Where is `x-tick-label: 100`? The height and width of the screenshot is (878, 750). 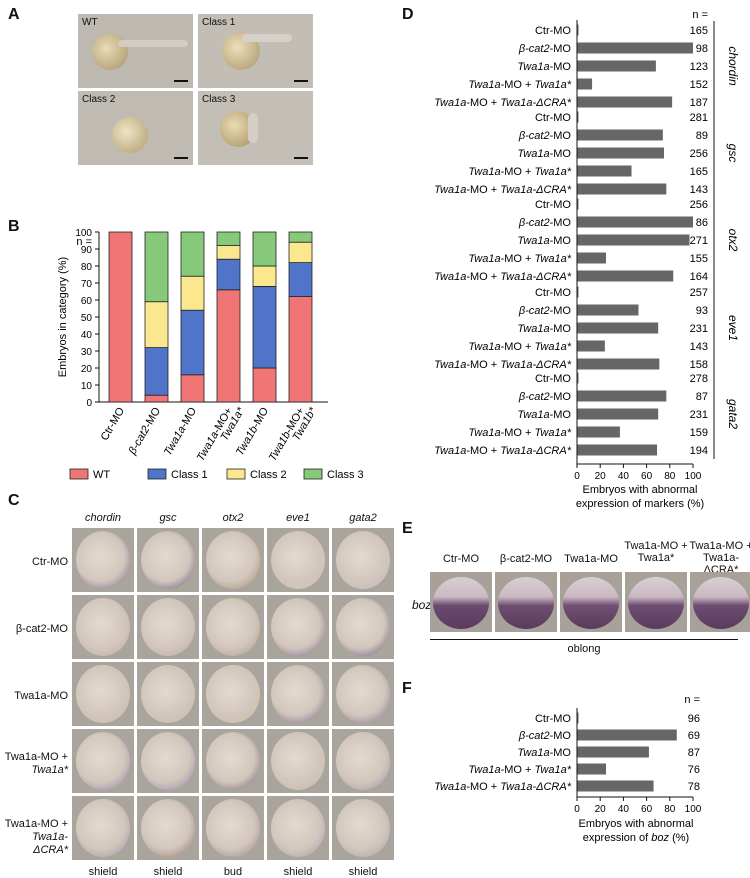
x-tick-label: 100 is located at coordinates (693, 809).